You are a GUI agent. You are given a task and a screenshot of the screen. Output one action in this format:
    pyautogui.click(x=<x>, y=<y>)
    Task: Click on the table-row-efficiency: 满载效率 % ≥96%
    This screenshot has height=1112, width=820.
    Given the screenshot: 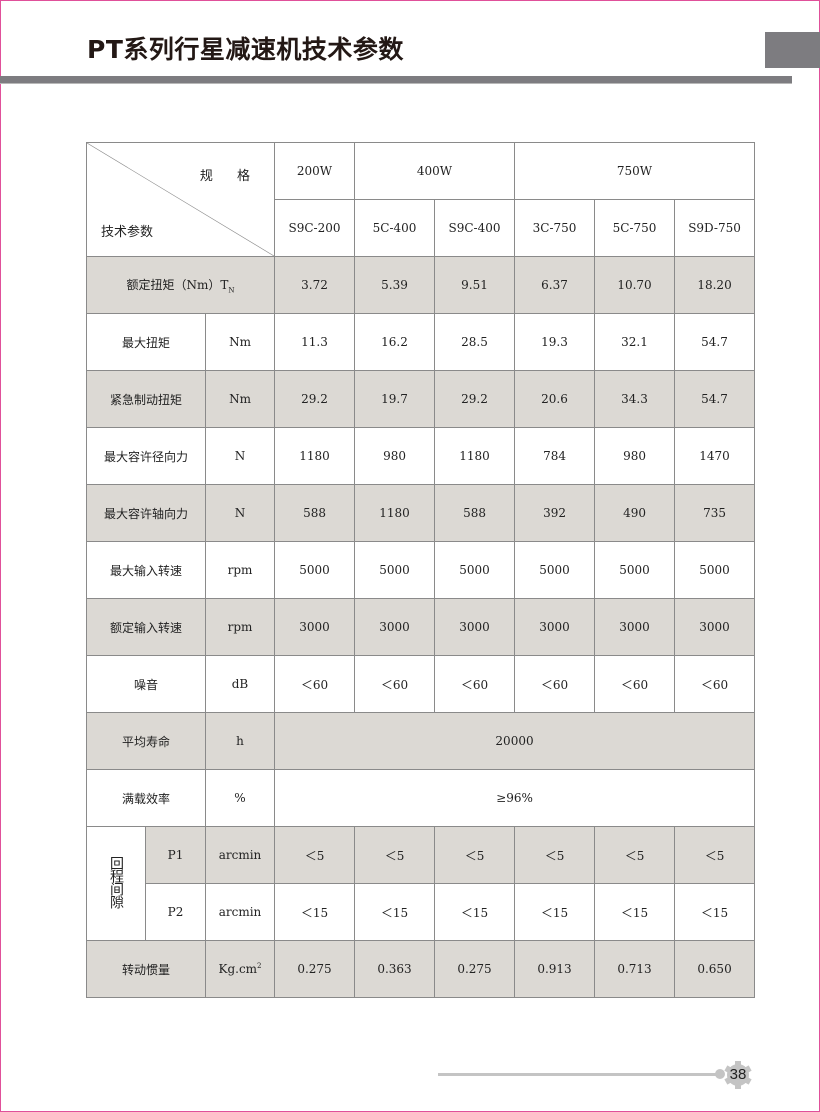 What is the action you would take?
    pyautogui.click(x=421, y=798)
    